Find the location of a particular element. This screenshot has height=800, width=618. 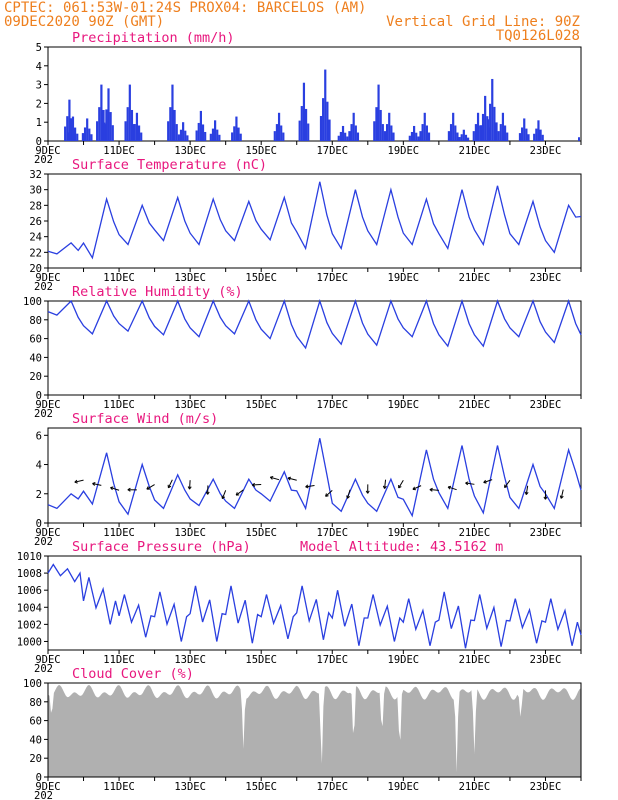

y-tick-label: 3 is located at coordinates (39, 86).